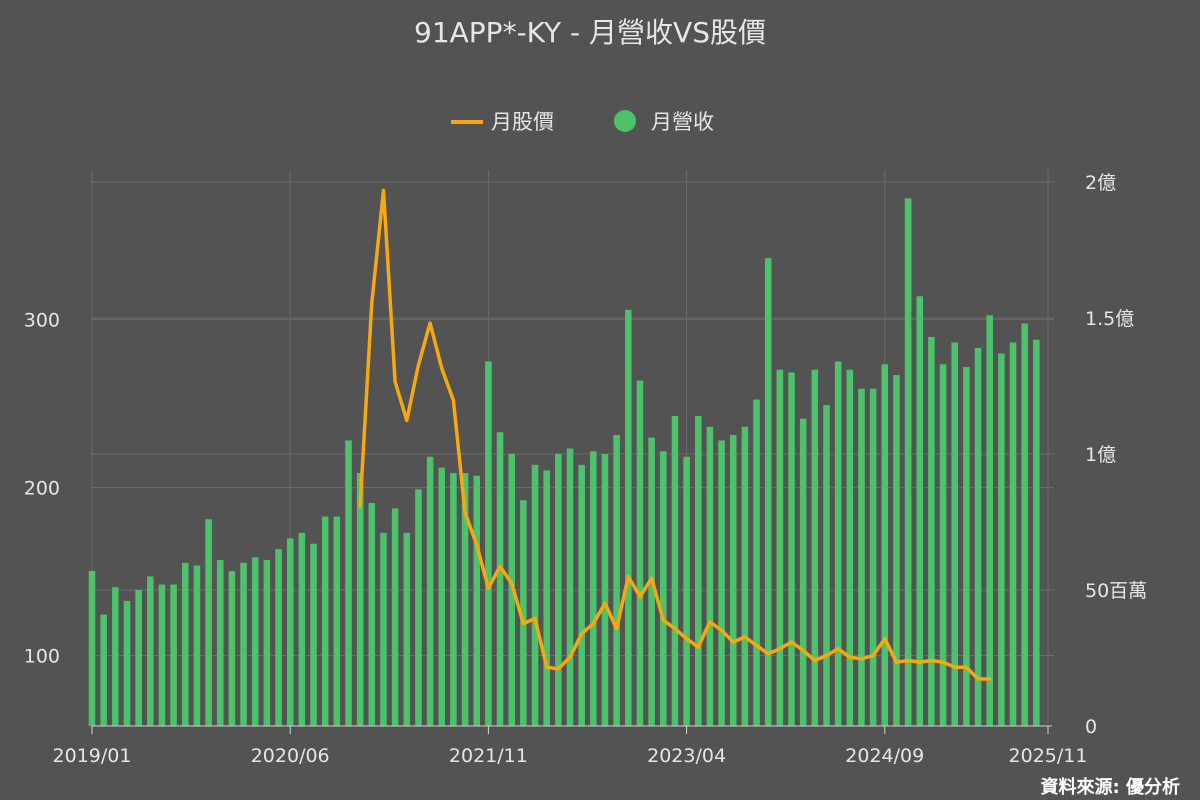  What do you see at coordinates (1048, 756) in the screenshot?
I see `x-tick-label: 2025/11` at bounding box center [1048, 756].